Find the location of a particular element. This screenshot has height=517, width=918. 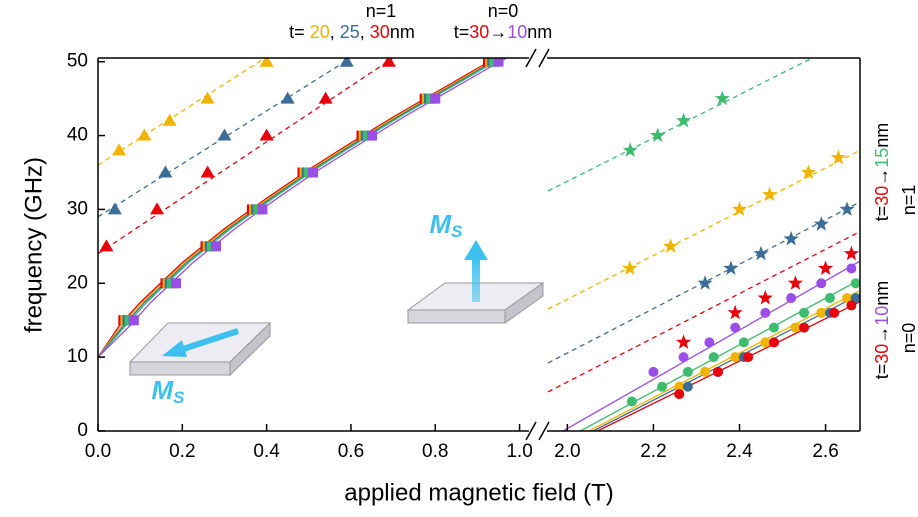

annotation-part: 10 is located at coordinates (882, 316).